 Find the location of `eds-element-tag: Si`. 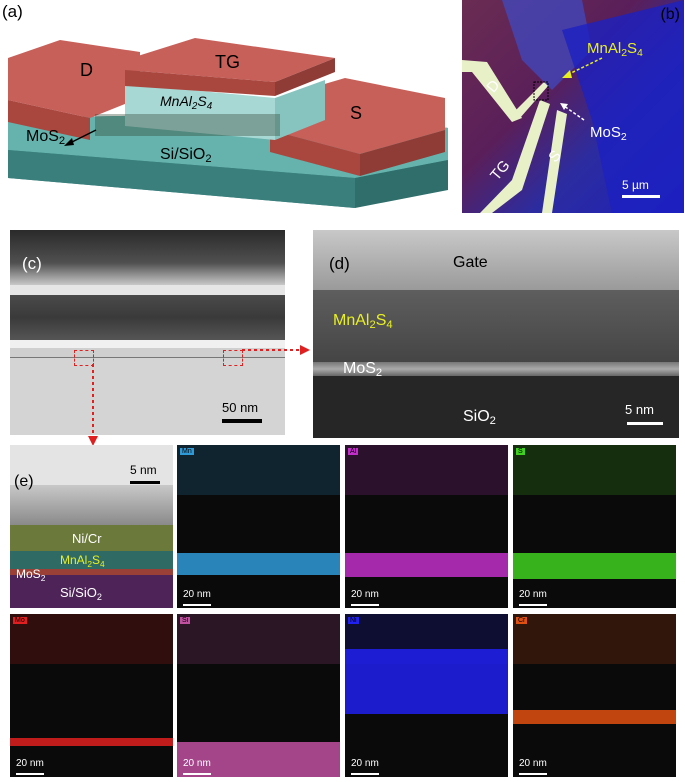

eds-element-tag: Si is located at coordinates (185, 620).